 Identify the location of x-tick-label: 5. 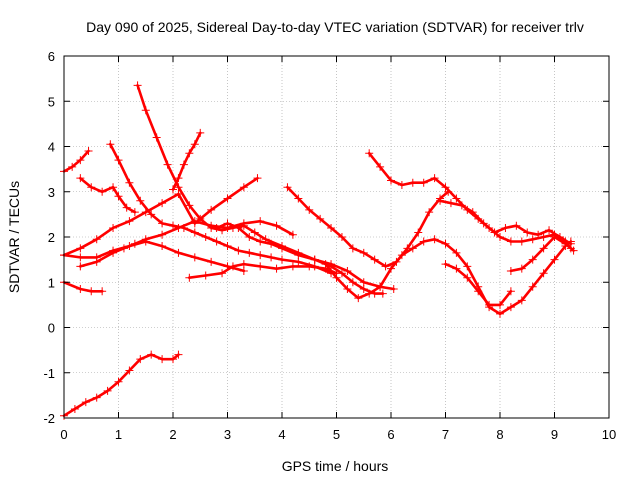
(336, 434).